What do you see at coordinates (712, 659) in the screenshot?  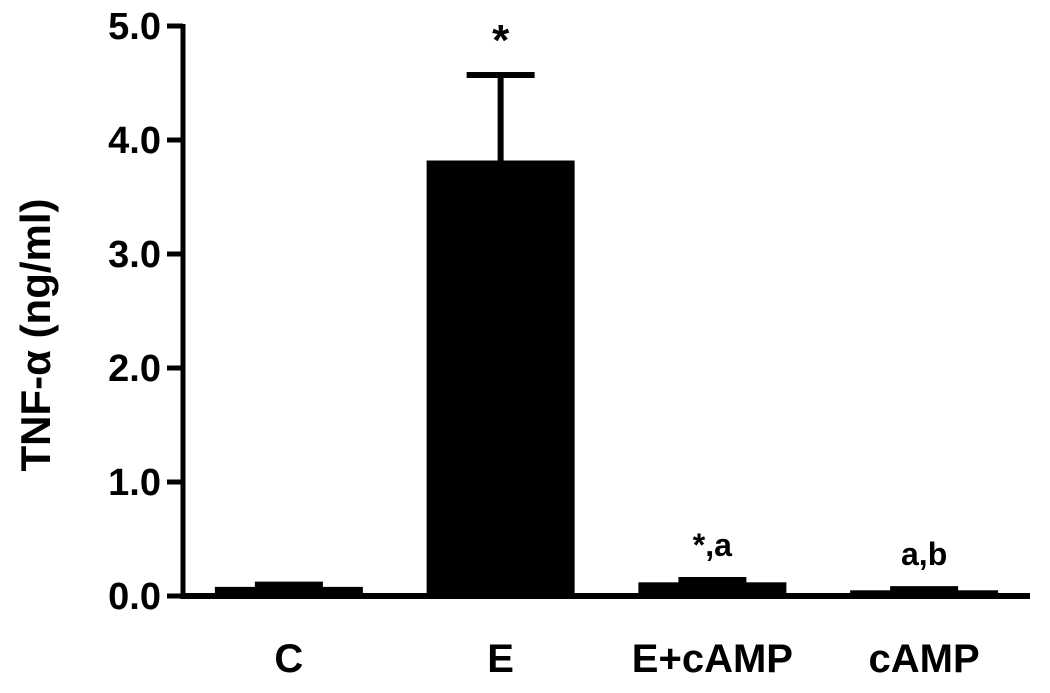 I see `x-category-label: E+cAMP` at bounding box center [712, 659].